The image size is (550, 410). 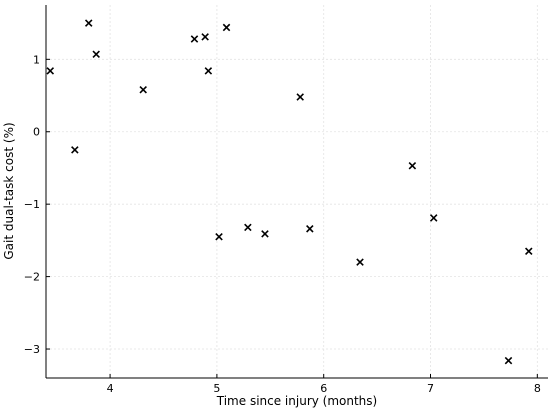 I want to click on x-tick-label: 6, so click(x=323, y=388).